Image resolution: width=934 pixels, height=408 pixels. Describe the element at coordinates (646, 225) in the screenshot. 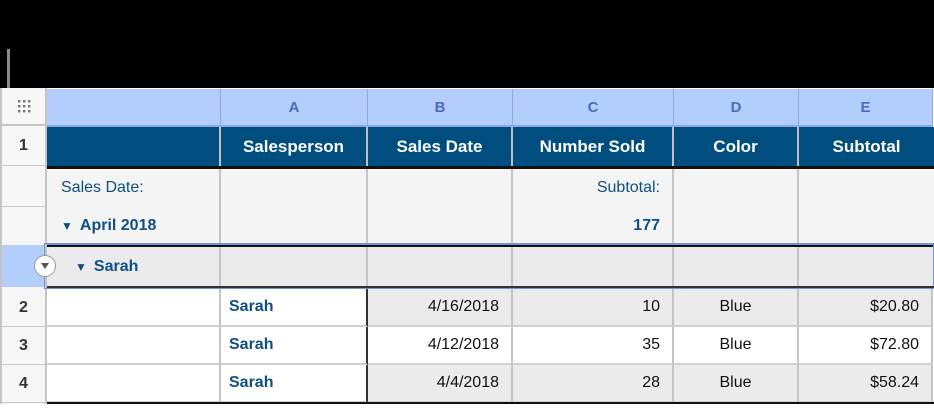

I see `group-subtotal-value: 177` at that location.